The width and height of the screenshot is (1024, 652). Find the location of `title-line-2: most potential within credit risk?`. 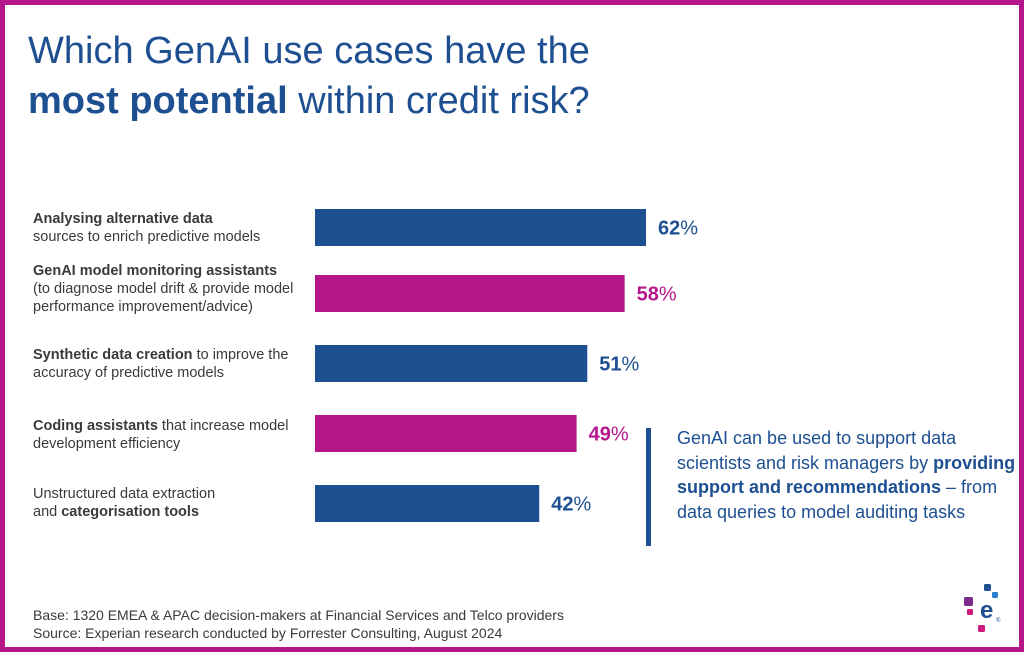

title-line-2: most potential within credit risk? is located at coordinates (309, 101).